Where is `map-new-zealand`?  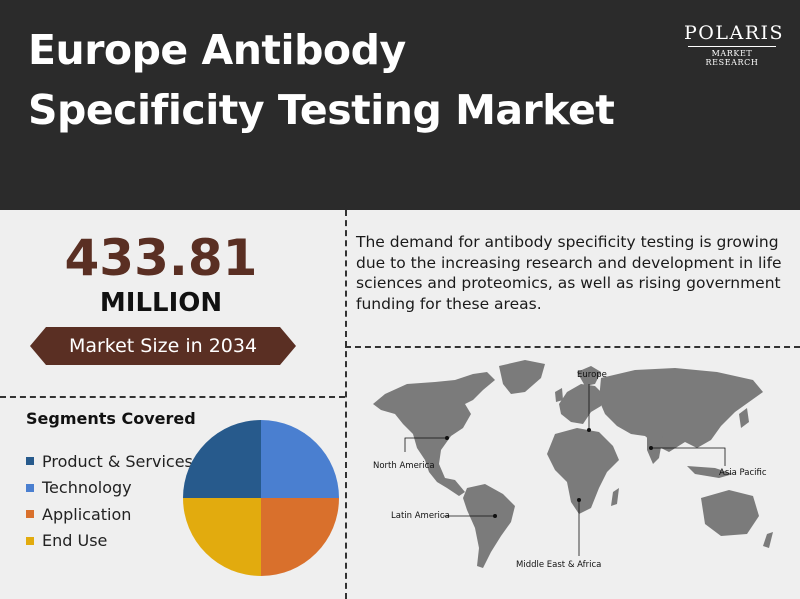 map-new-zealand is located at coordinates (768, 540).